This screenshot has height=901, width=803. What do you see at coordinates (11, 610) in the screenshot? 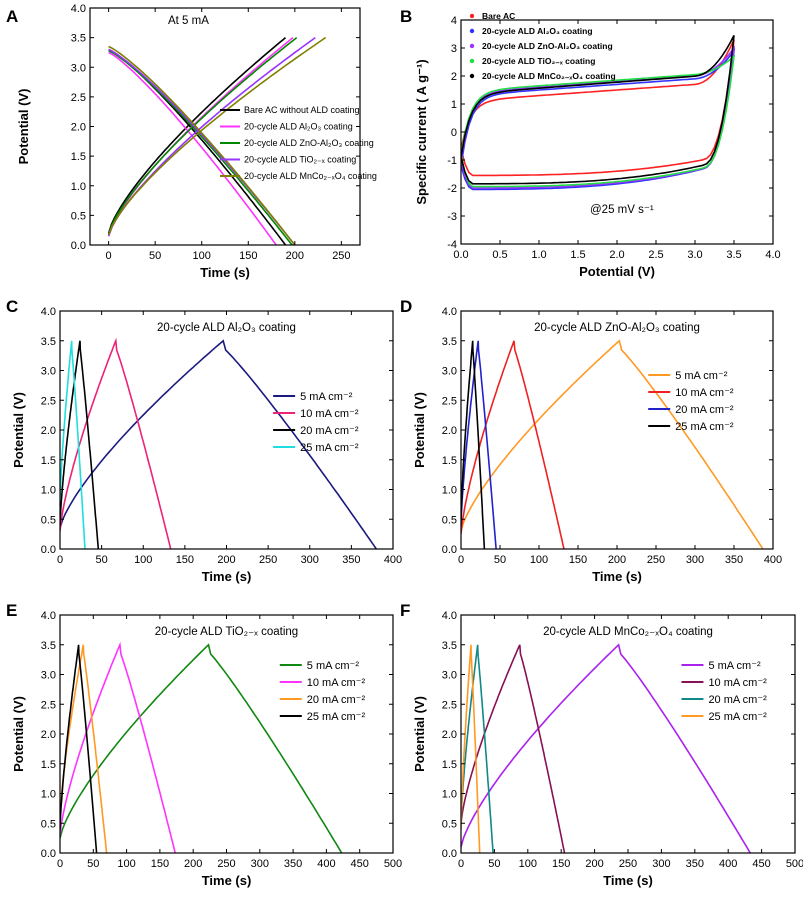
I see `panel-label: E` at bounding box center [11, 610].